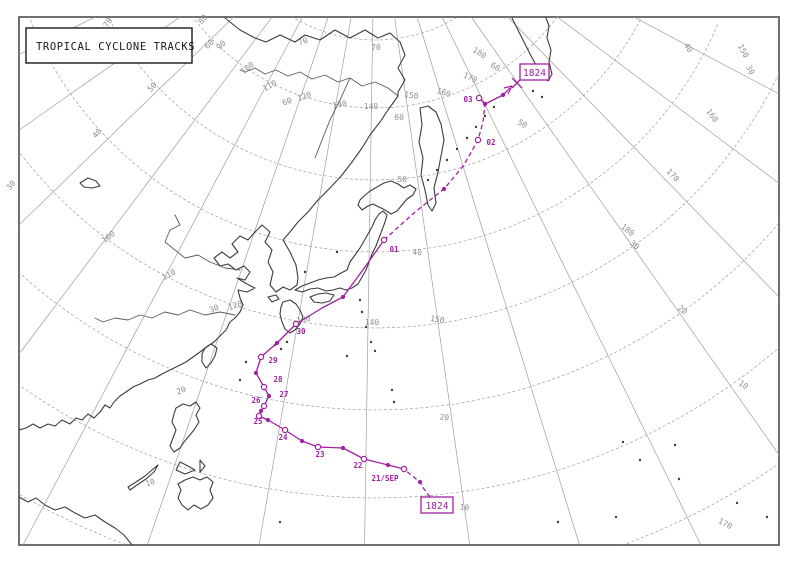  I want to click on river-ussuri, so click(332, 118).